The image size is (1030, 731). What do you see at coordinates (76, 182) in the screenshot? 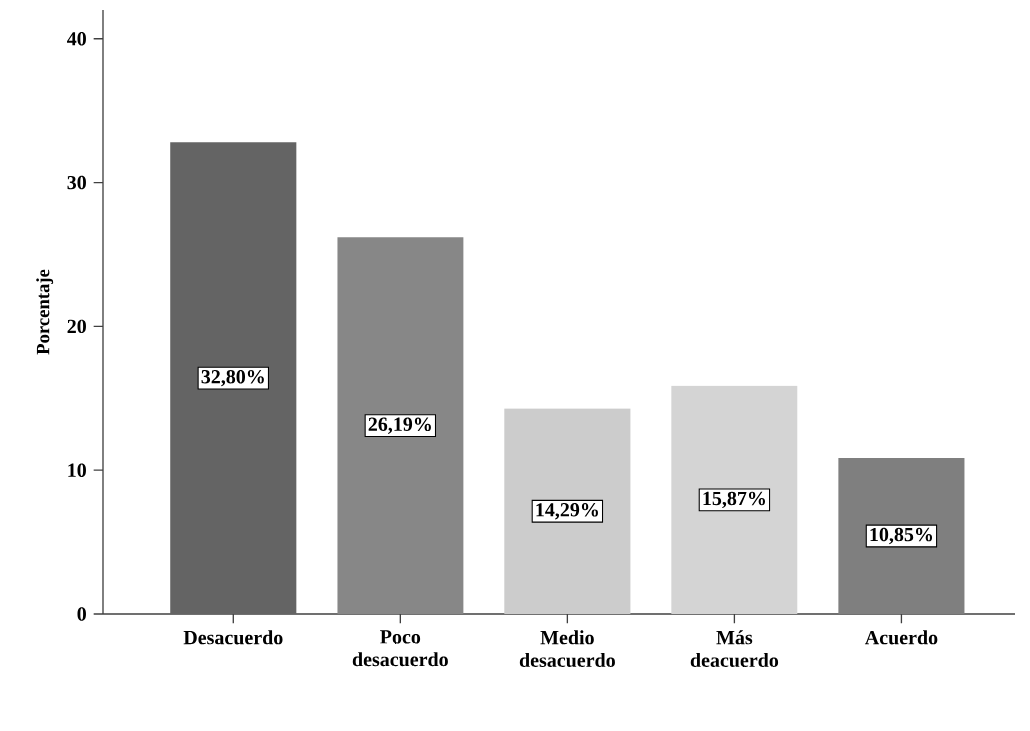
I see `y-tick-label: 30` at bounding box center [76, 182].